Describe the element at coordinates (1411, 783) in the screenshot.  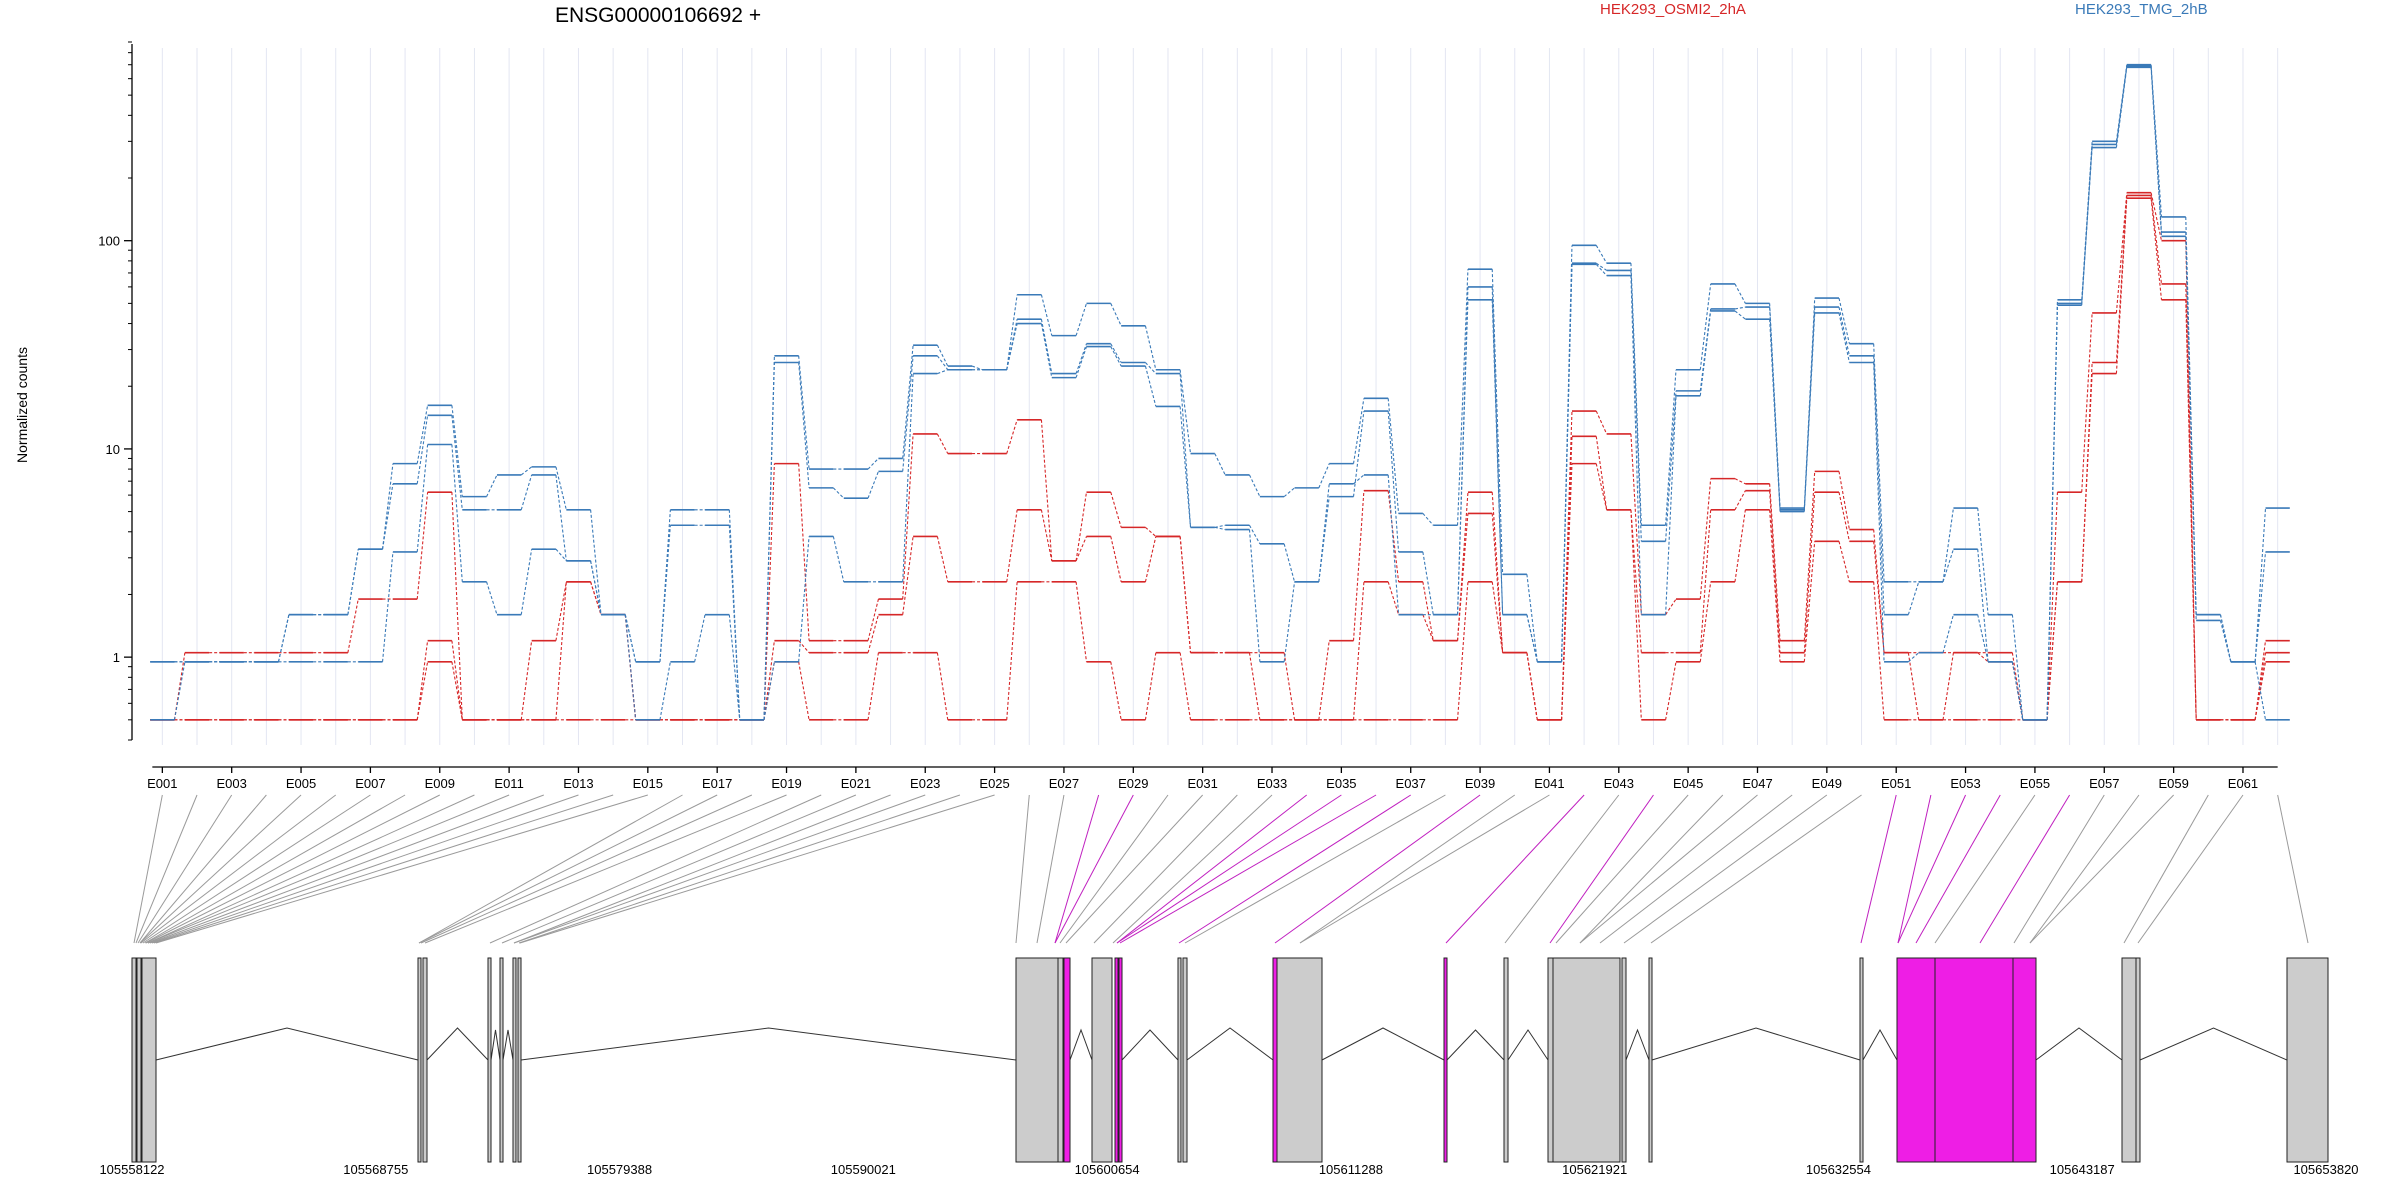
I see `x-tick-label: E037` at that location.